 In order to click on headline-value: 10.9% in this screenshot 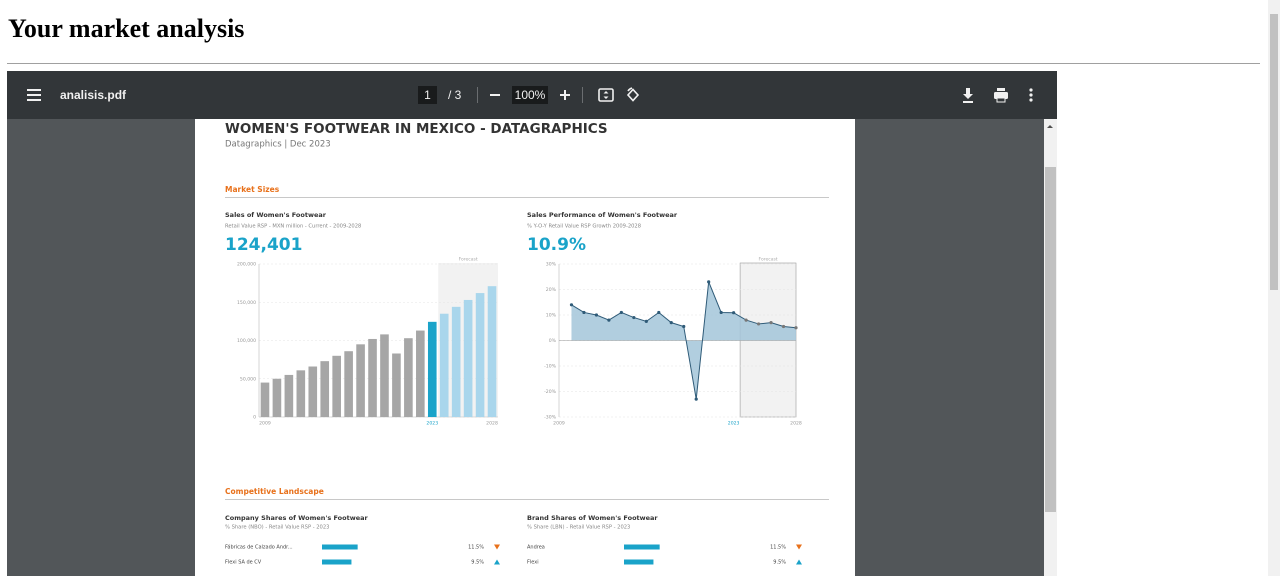, I will do `click(556, 245)`.